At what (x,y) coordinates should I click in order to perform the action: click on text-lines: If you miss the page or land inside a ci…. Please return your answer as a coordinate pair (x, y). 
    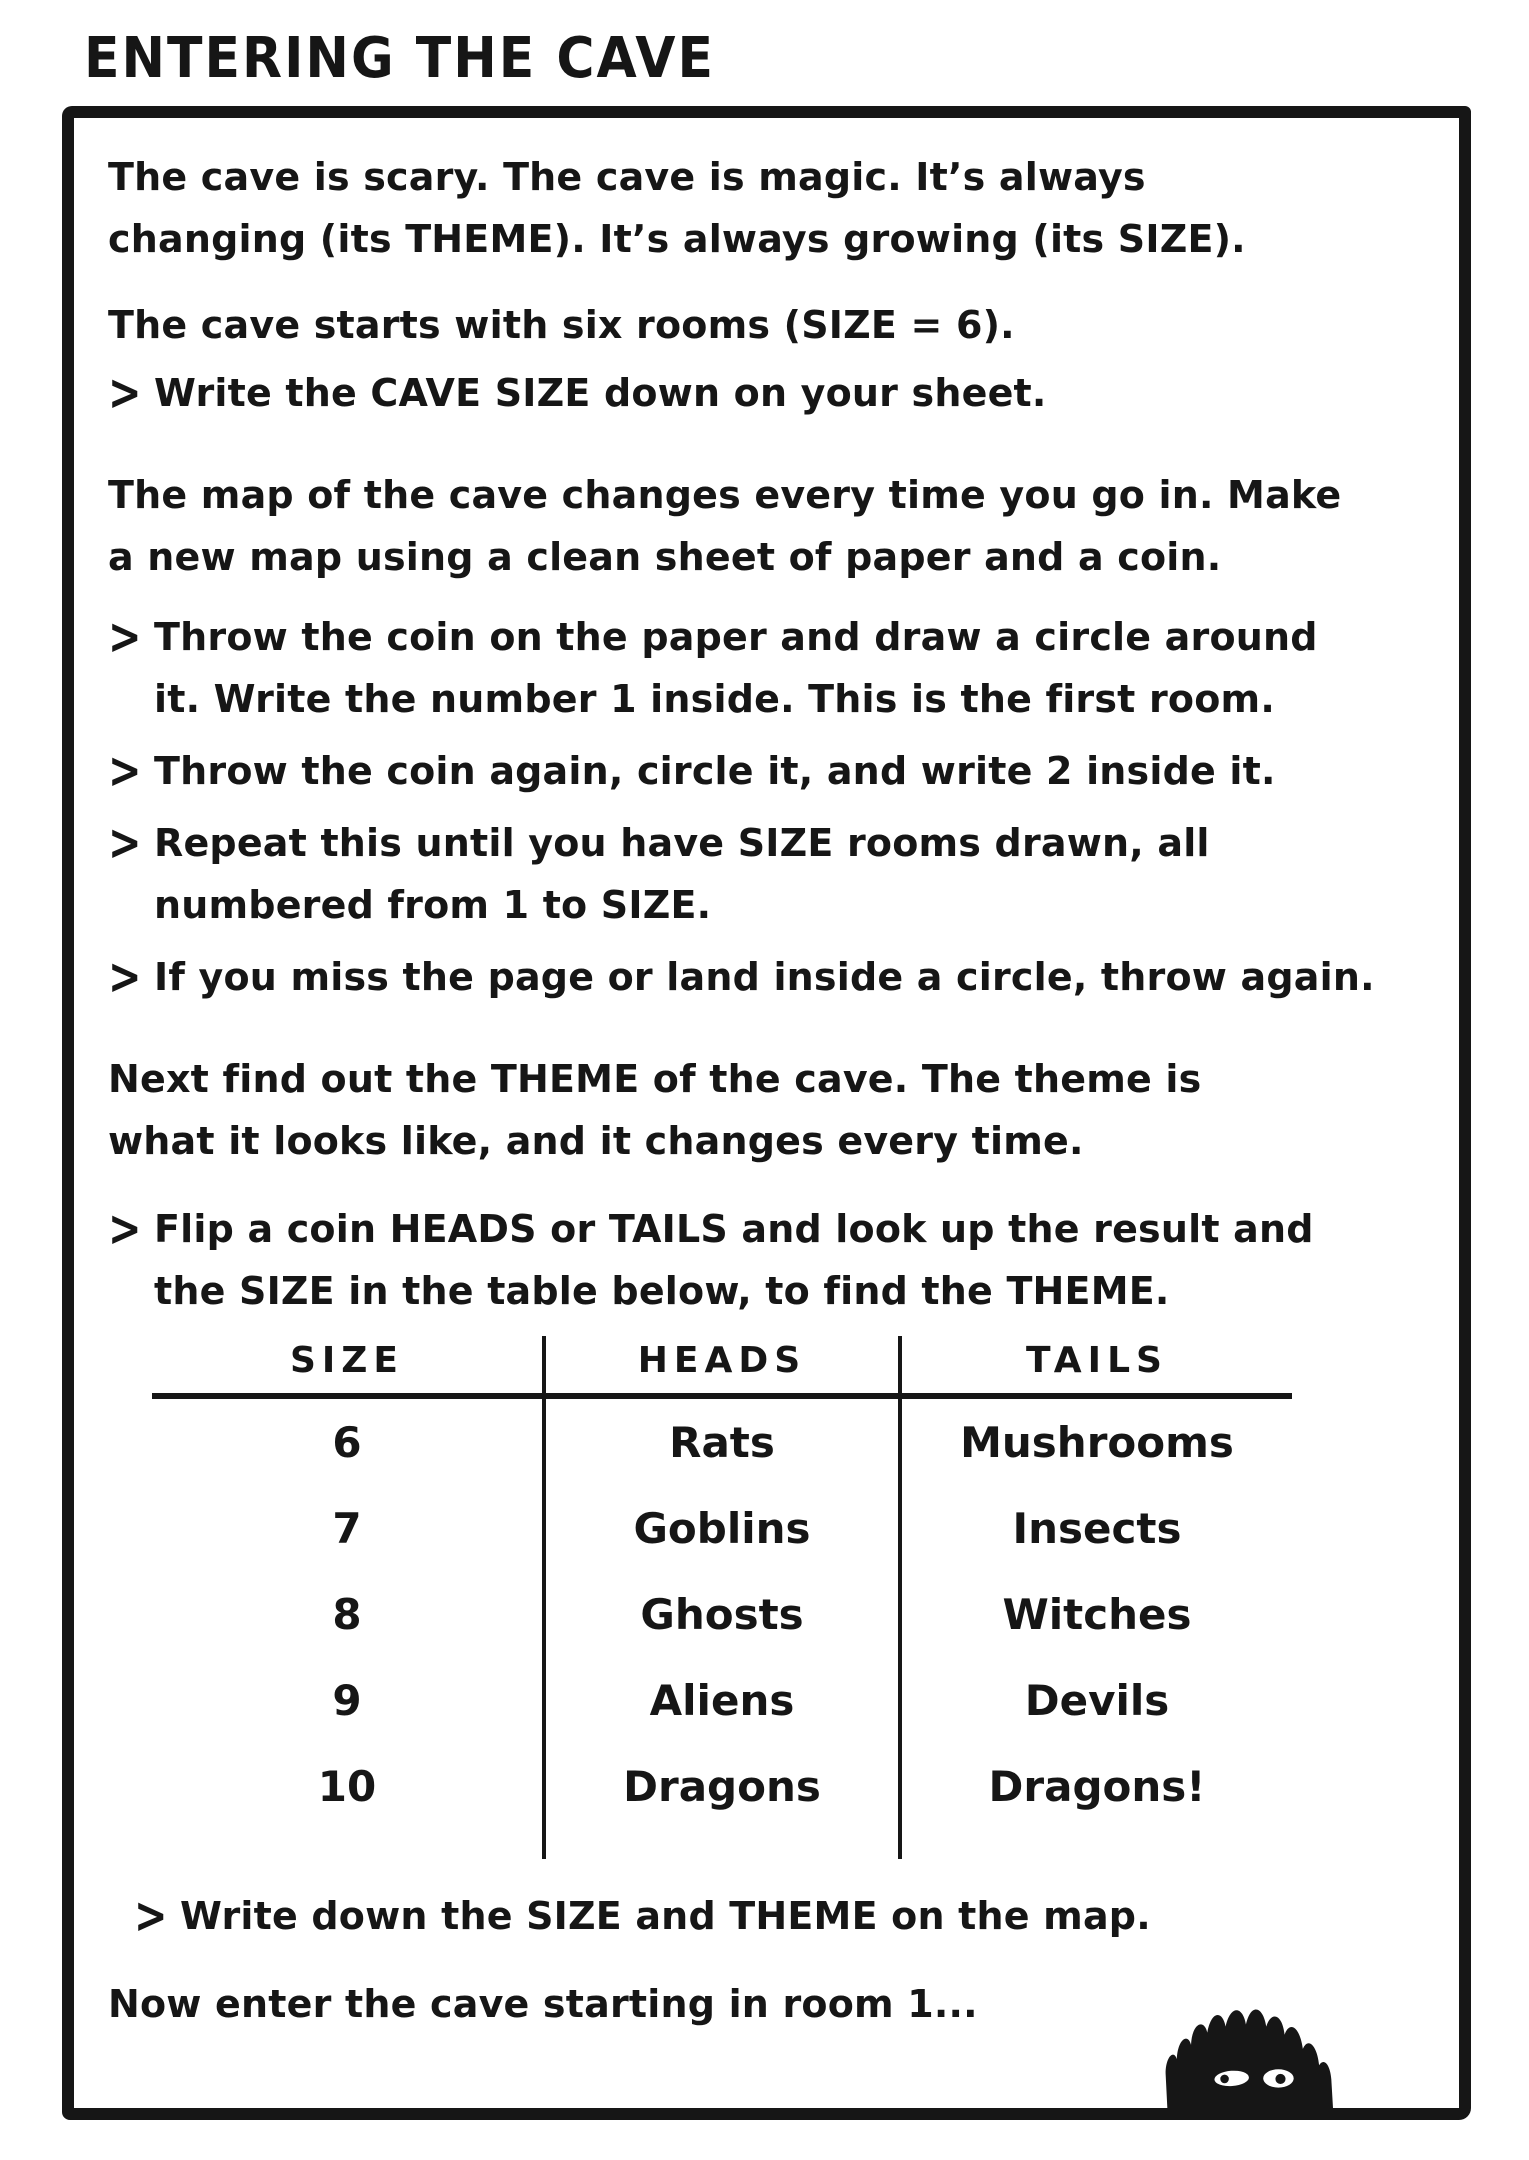
    Looking at the image, I should click on (792, 977).